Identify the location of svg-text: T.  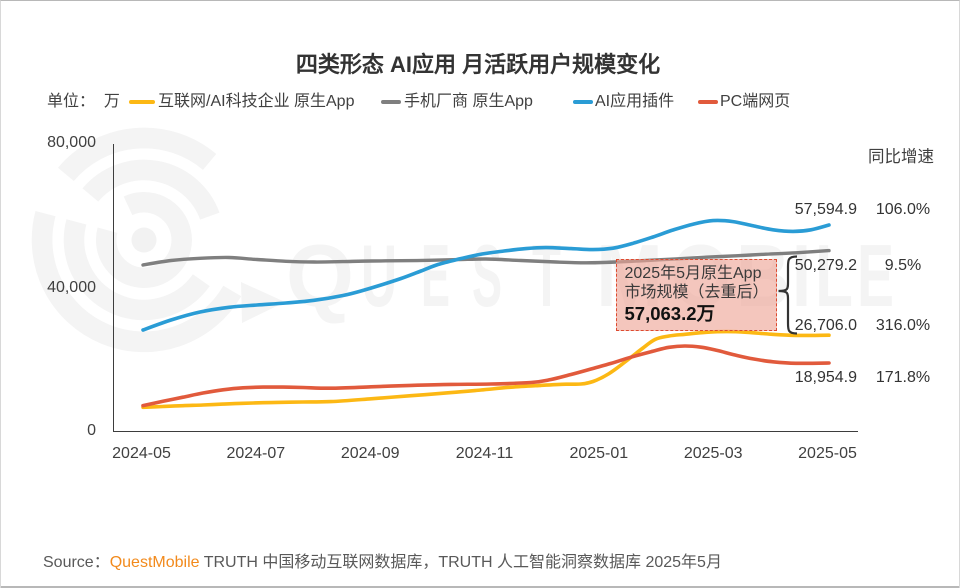
(546, 275).